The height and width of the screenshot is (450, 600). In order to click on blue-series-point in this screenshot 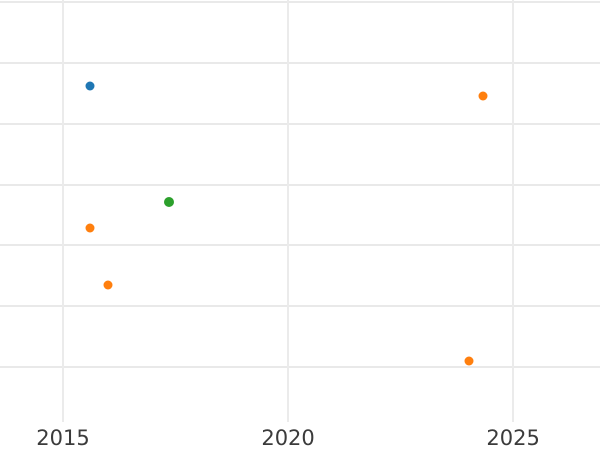, I will do `click(90, 86)`.